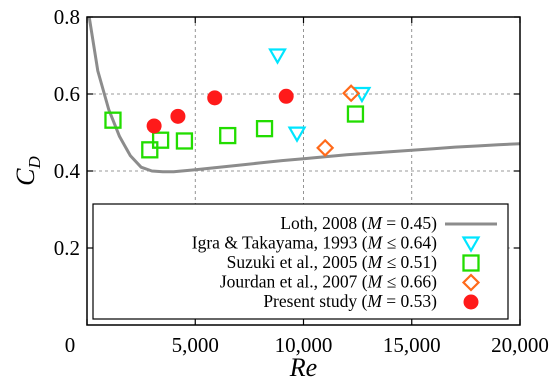 Image resolution: width=557 pixels, height=380 pixels. I want to click on legend-label-part: Suzuki et al., 2005 (, so click(297, 262).